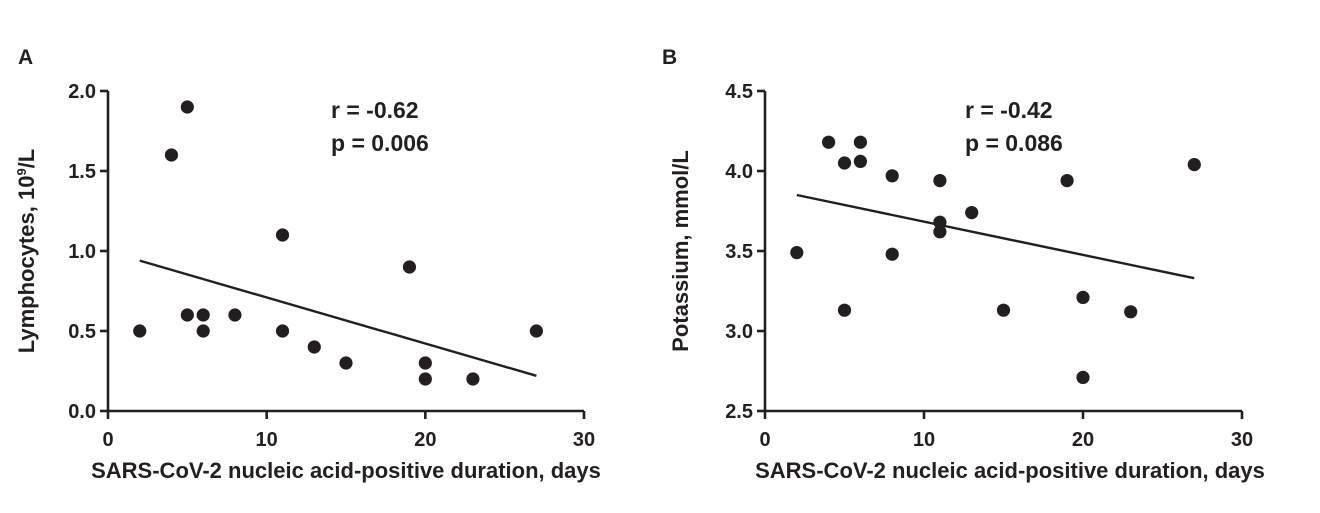  What do you see at coordinates (21, 171) in the screenshot?
I see `panel-a-y-axis-title-superscript: 9` at bounding box center [21, 171].